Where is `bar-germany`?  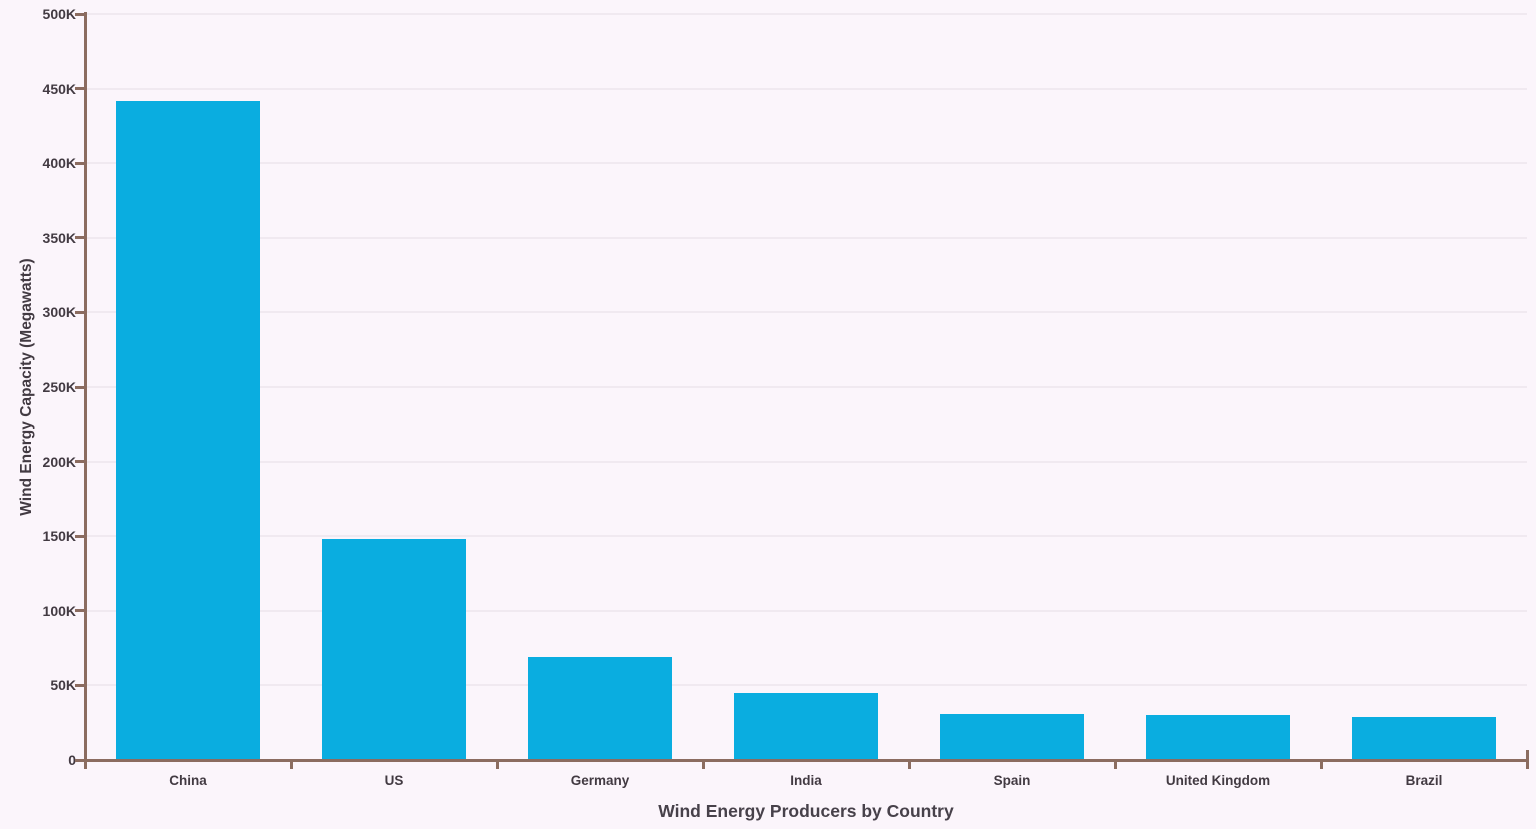
bar-germany is located at coordinates (600, 708).